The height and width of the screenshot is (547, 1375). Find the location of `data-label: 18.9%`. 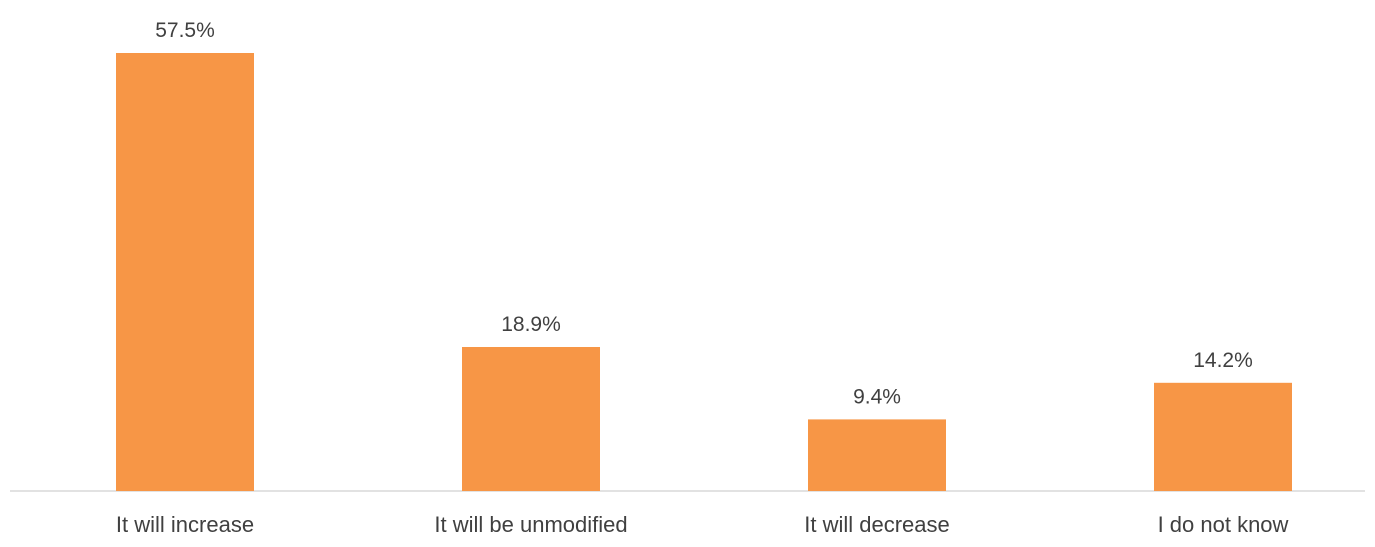

data-label: 18.9% is located at coordinates (531, 324).